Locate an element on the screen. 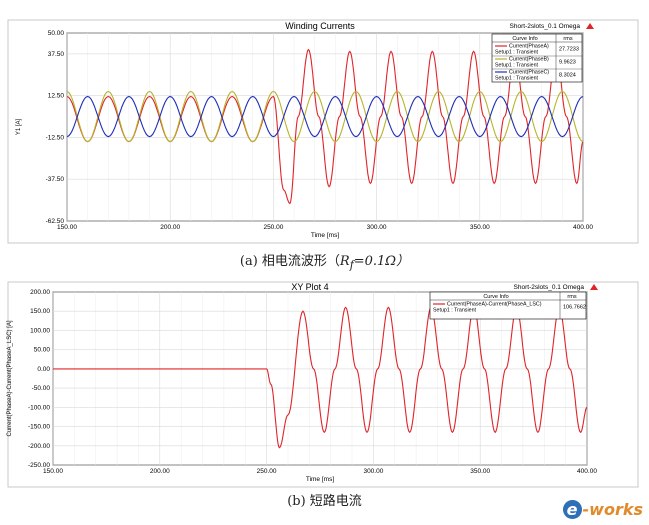 The height and width of the screenshot is (525, 649). y-tick-label: 150.00 is located at coordinates (40, 311).